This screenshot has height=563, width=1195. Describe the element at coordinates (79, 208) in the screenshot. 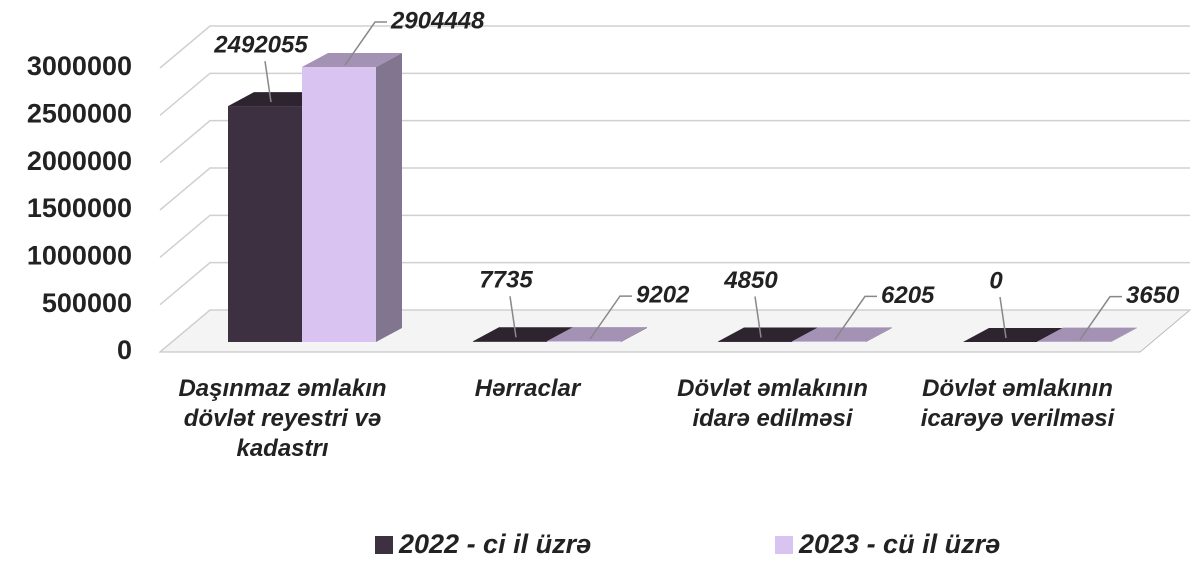

I see `y-tick-label: 1500000` at that location.